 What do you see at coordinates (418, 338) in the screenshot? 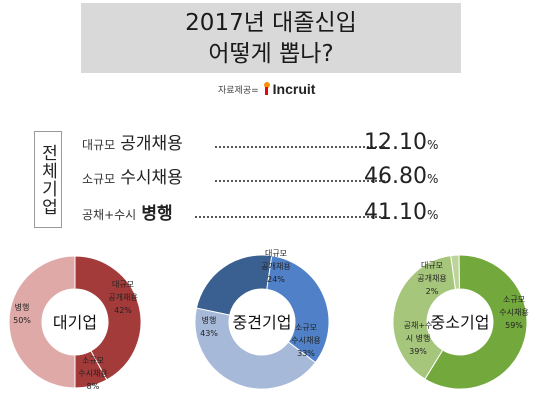
I see `slice-label: 공채+수 시 병행 39%` at bounding box center [418, 338].